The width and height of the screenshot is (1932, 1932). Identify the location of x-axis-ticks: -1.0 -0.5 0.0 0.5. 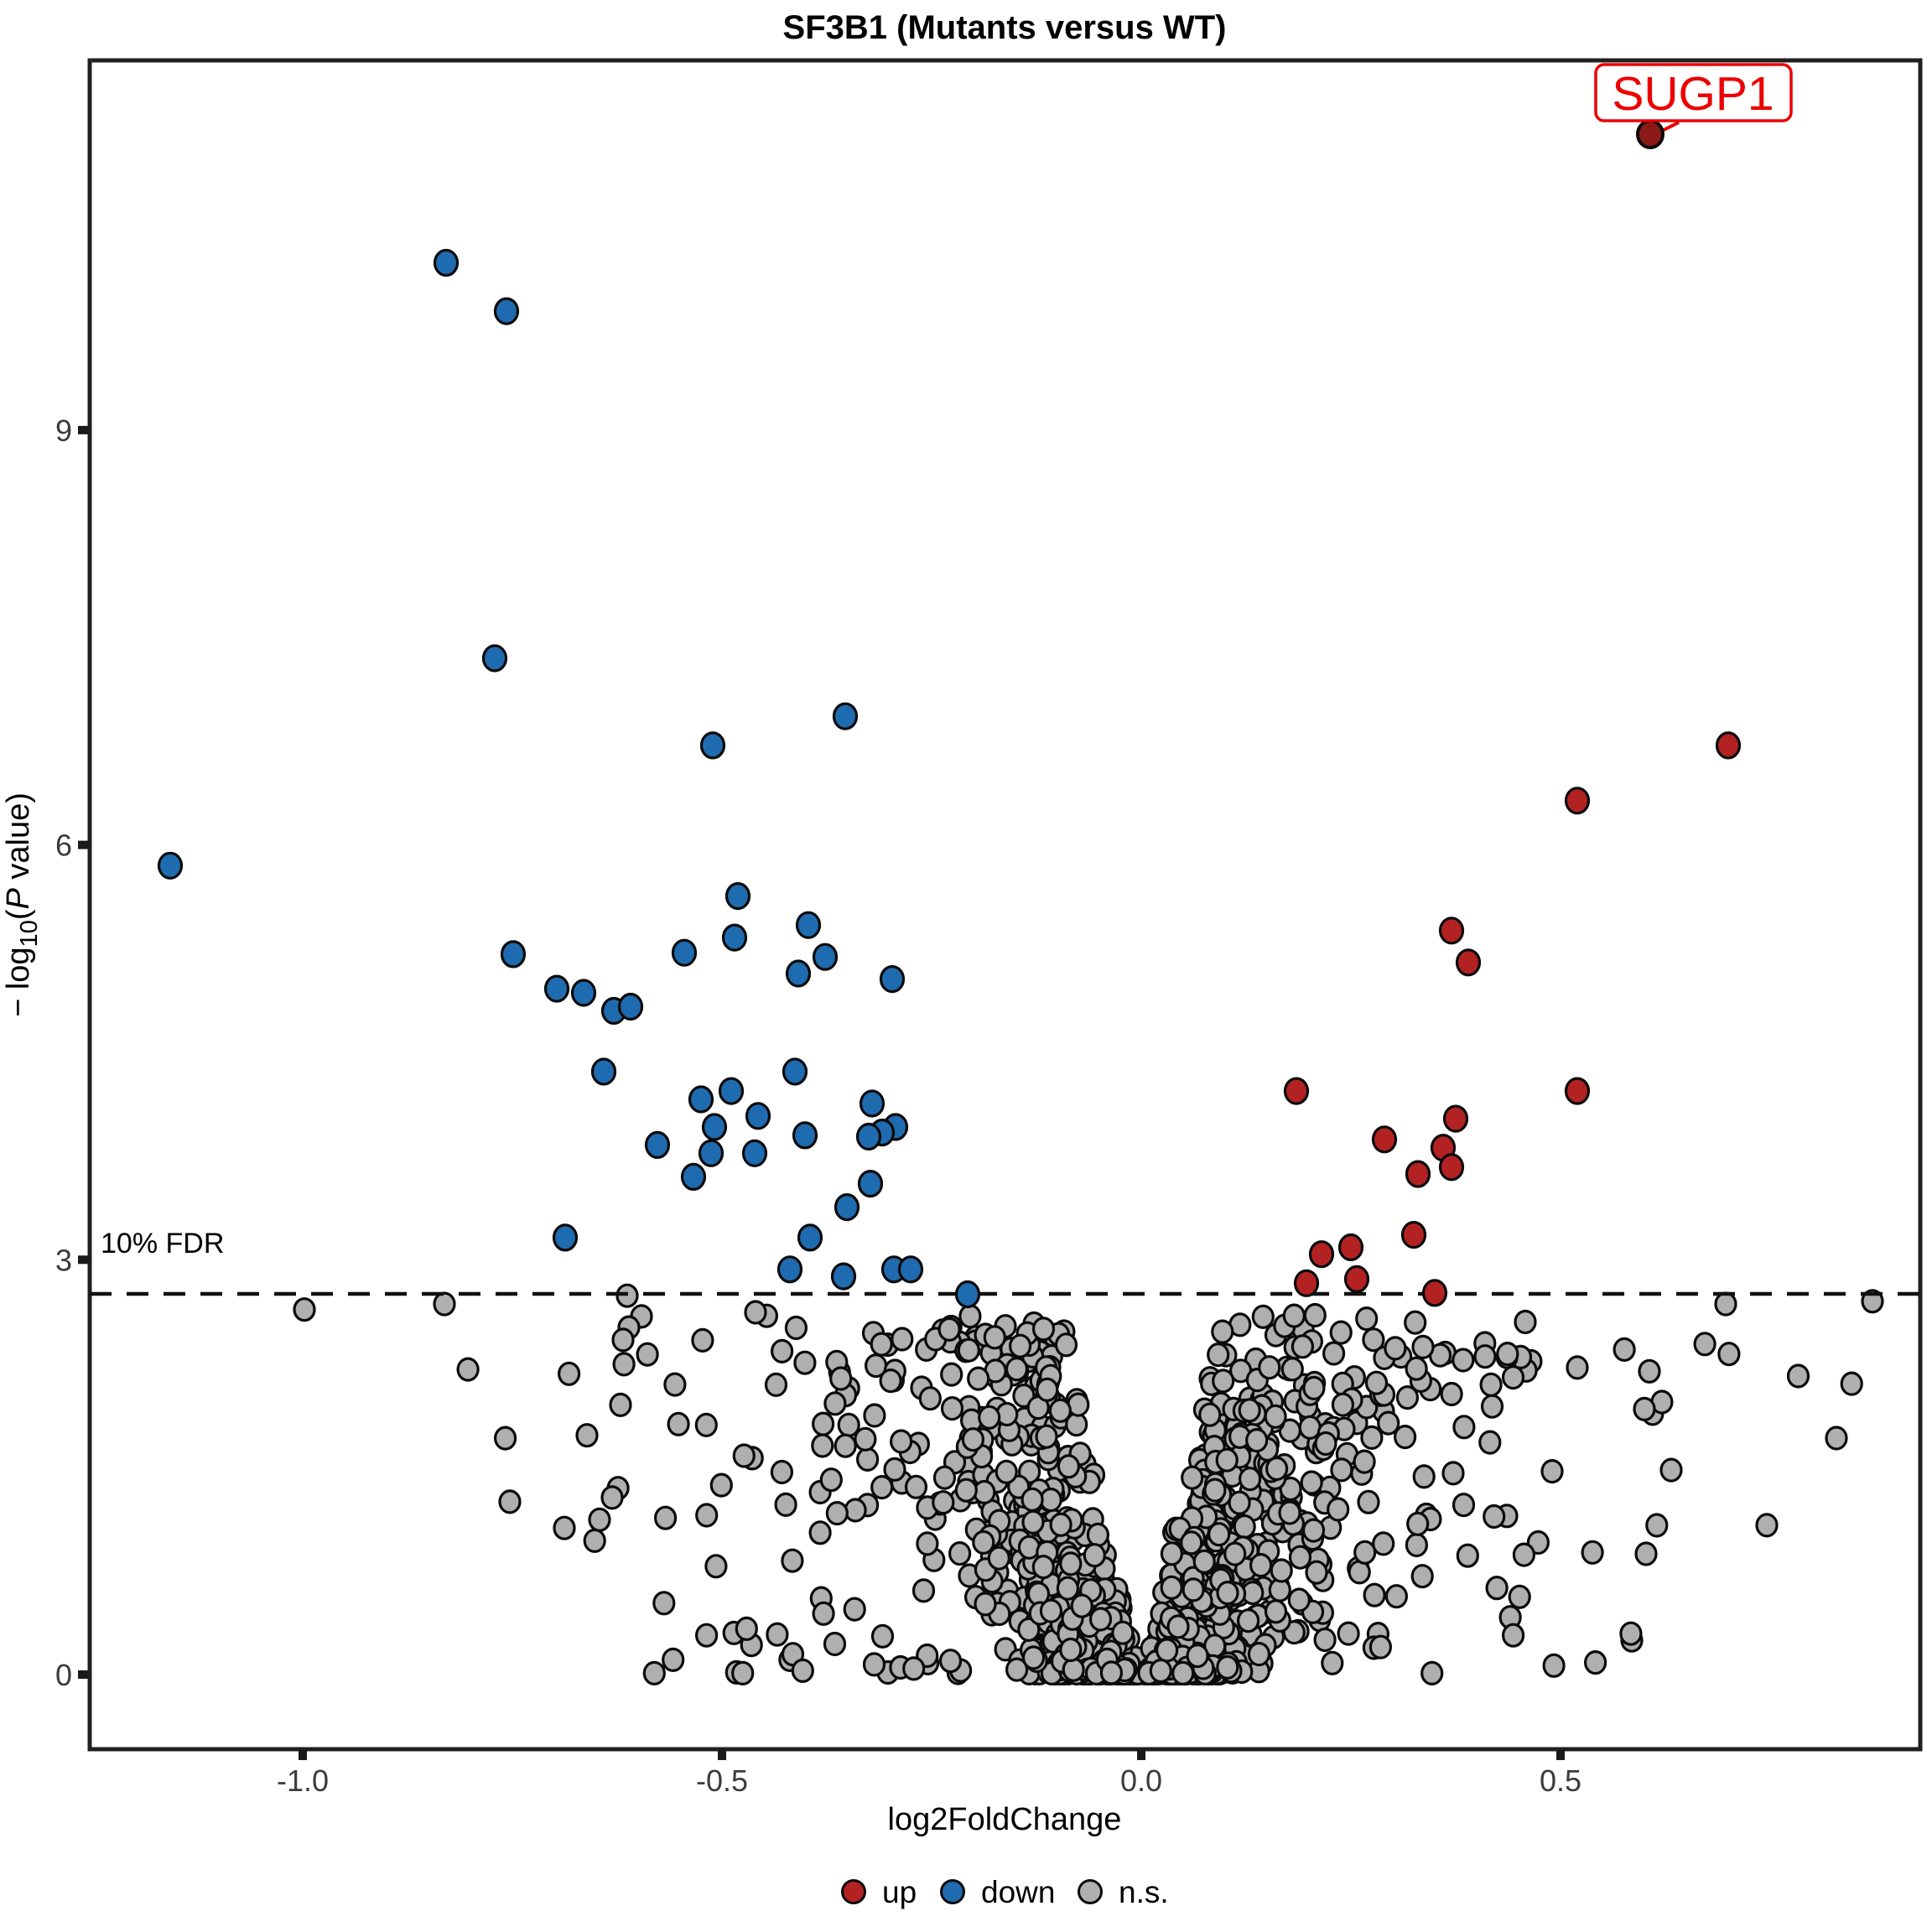
(929, 1773).